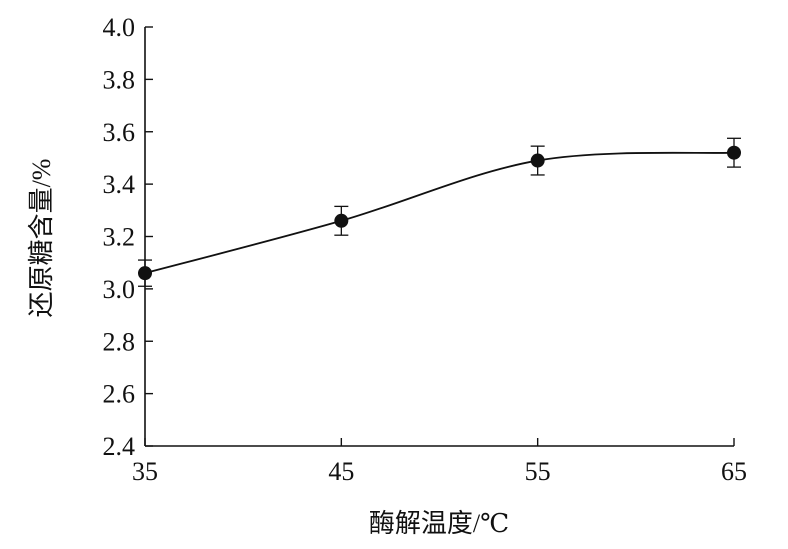 This screenshot has height=549, width=788. What do you see at coordinates (119, 394) in the screenshot?
I see `y-tick-label: 2.6` at bounding box center [119, 394].